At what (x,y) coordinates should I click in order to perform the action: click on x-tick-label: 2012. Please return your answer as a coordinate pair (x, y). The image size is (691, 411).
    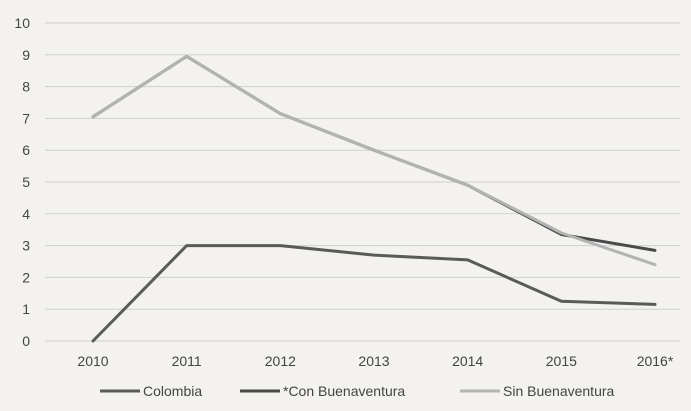
    Looking at the image, I should click on (280, 361).